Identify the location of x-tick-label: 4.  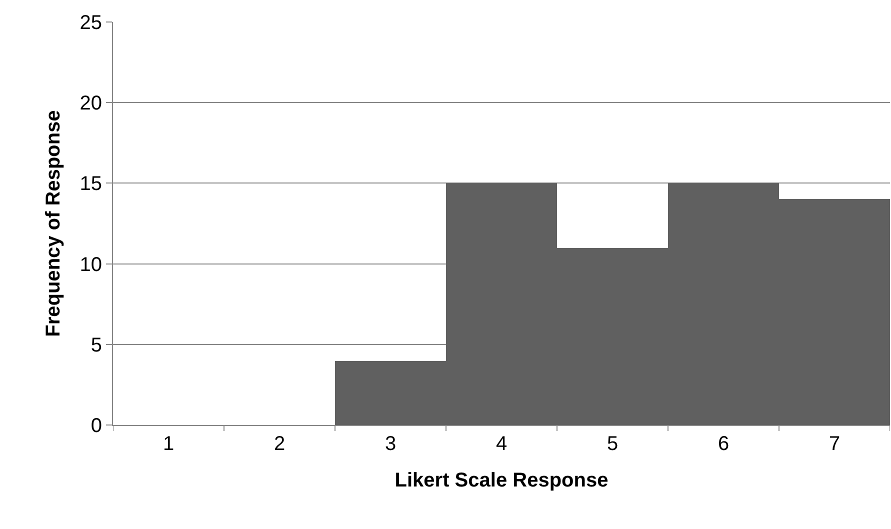
(502, 444).